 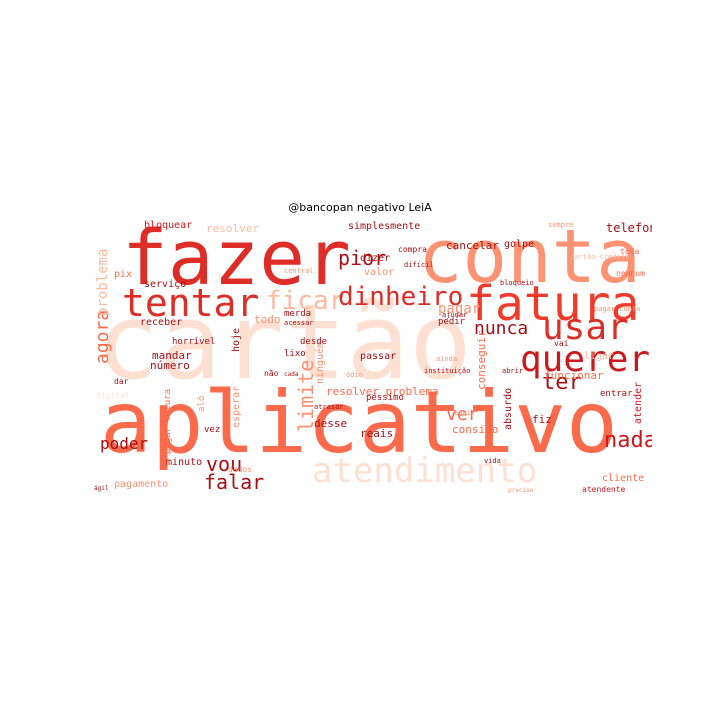 What do you see at coordinates (513, 371) in the screenshot?
I see `word-abrir: abrir` at bounding box center [513, 371].